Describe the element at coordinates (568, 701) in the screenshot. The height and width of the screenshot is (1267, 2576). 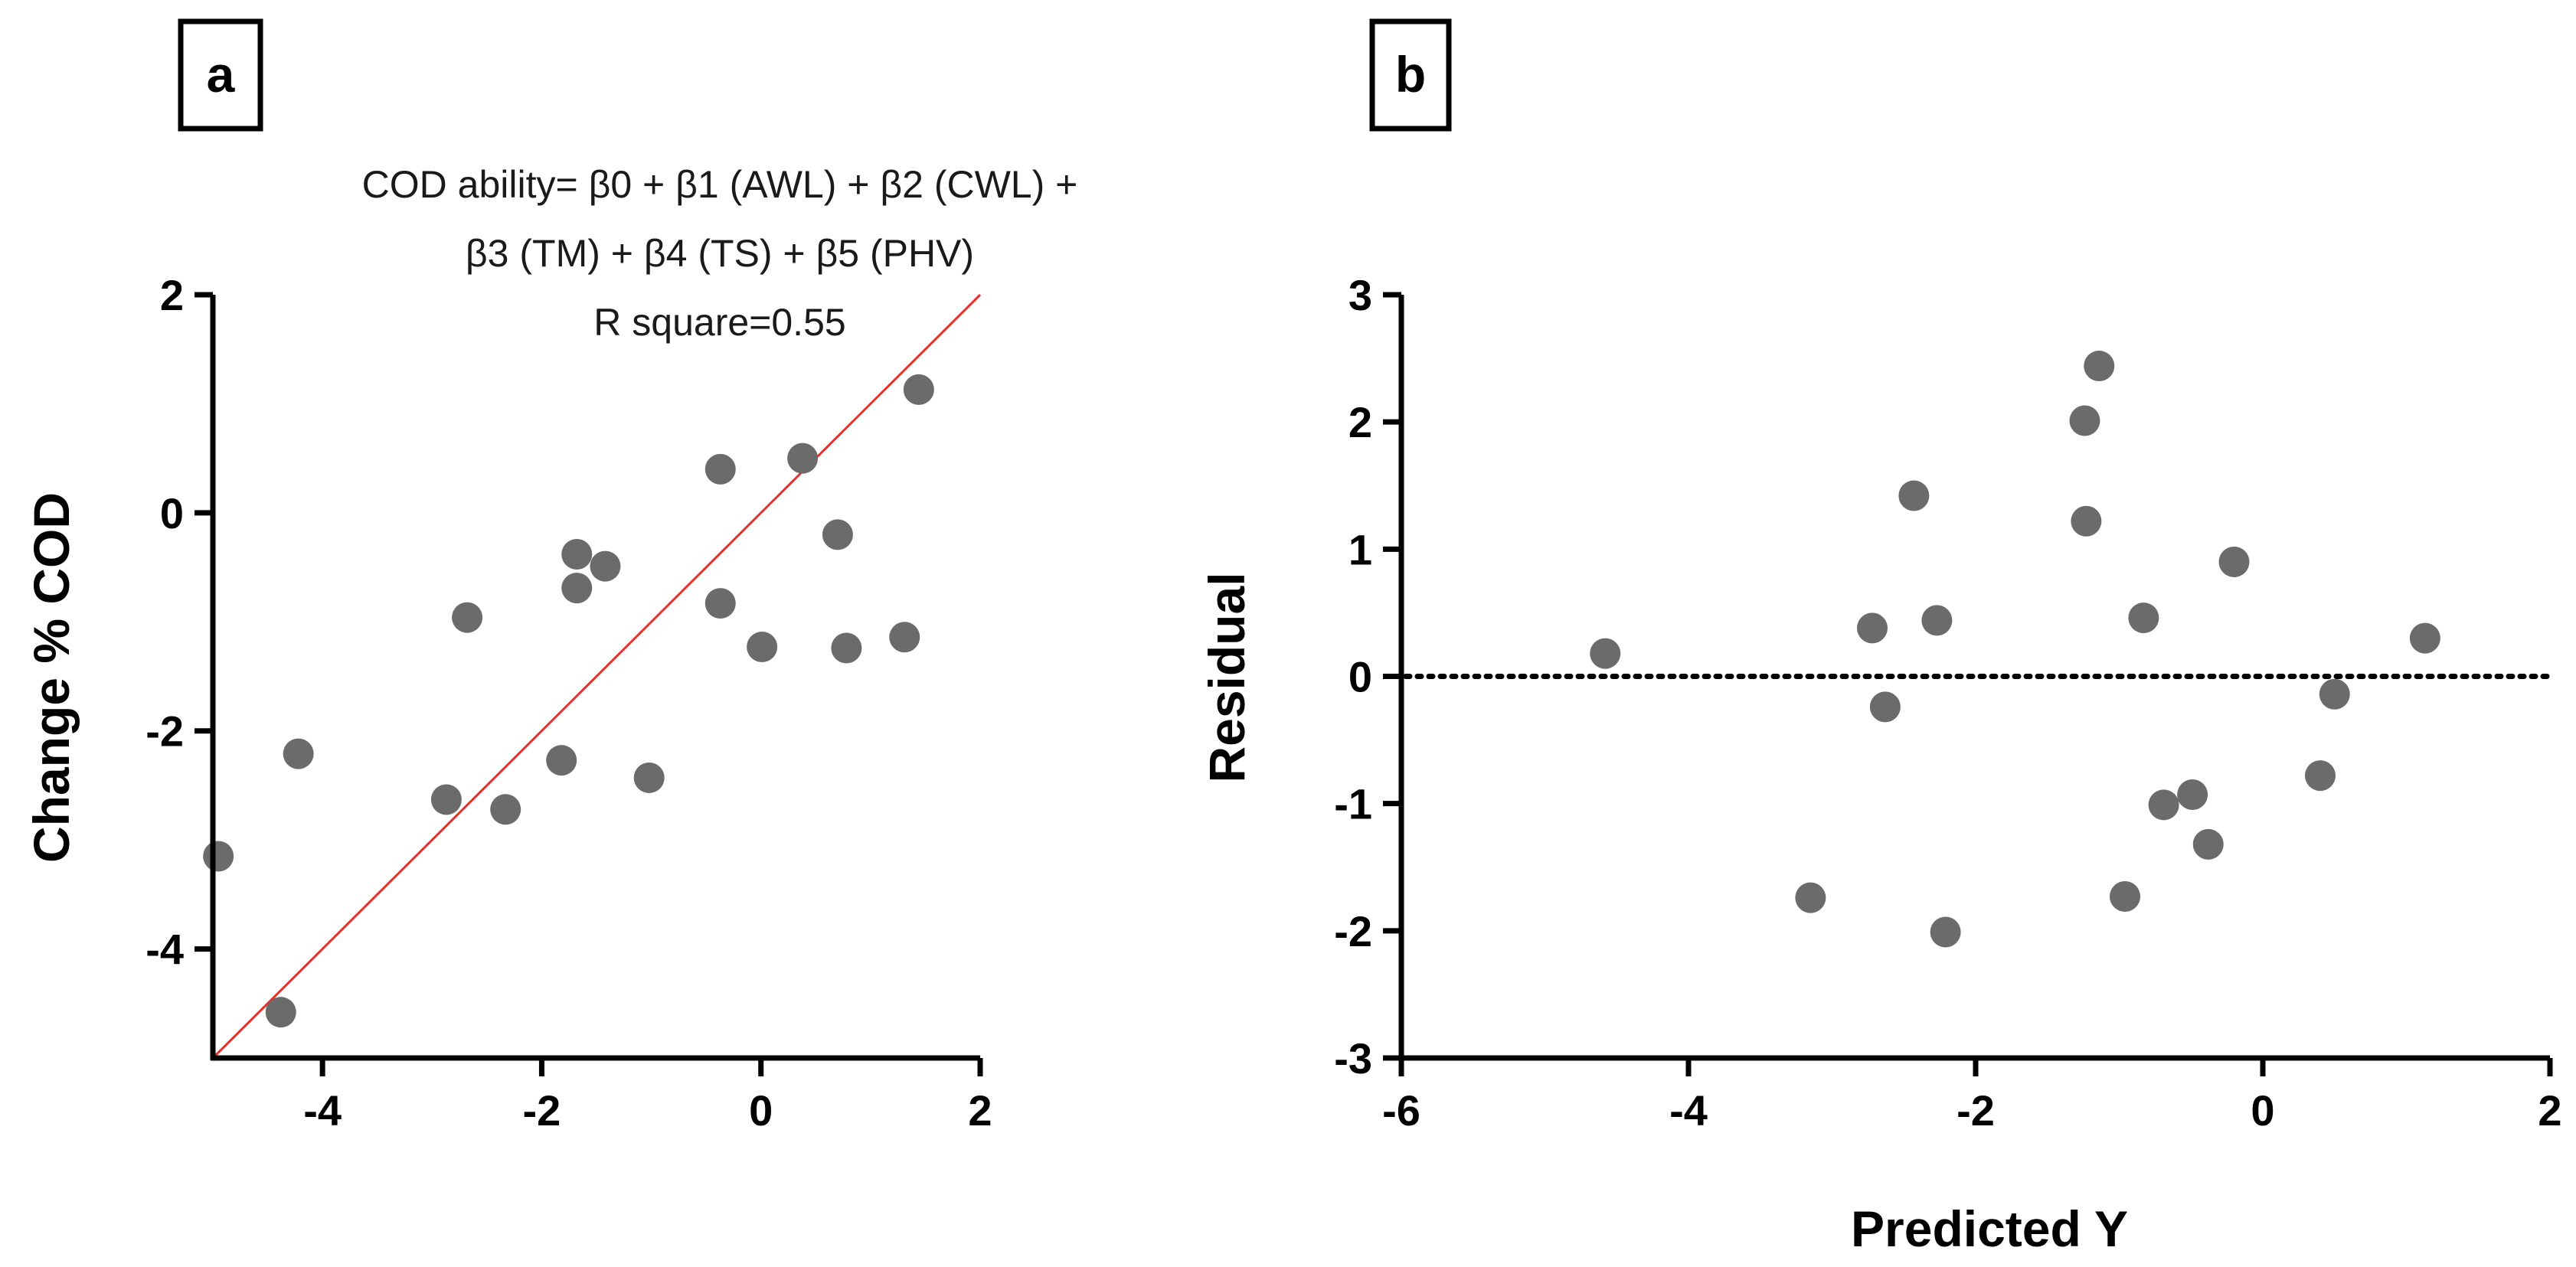
I see `panel-a-points` at that location.